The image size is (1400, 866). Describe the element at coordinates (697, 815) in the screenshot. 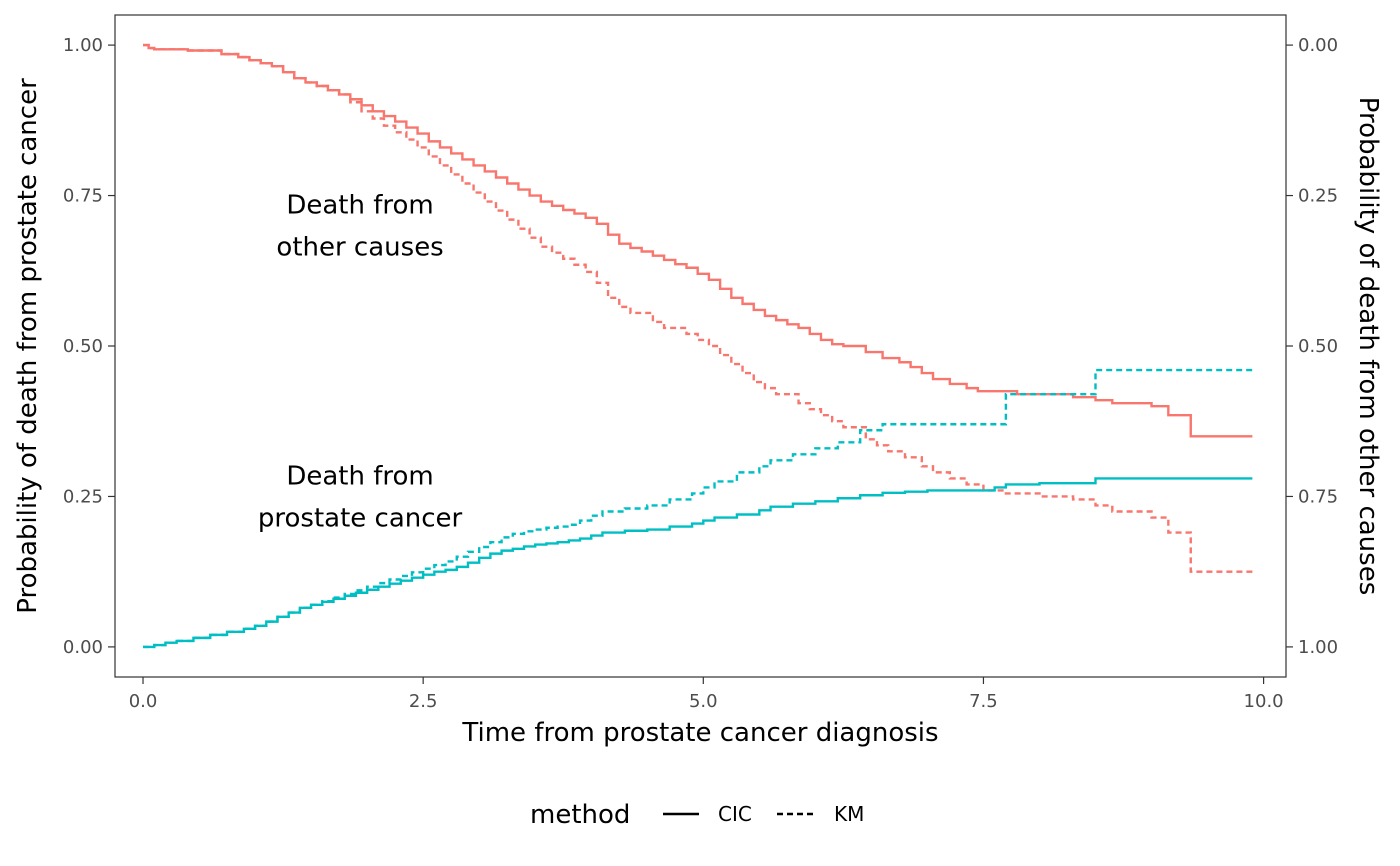

I see `legend: method CIC KM` at that location.